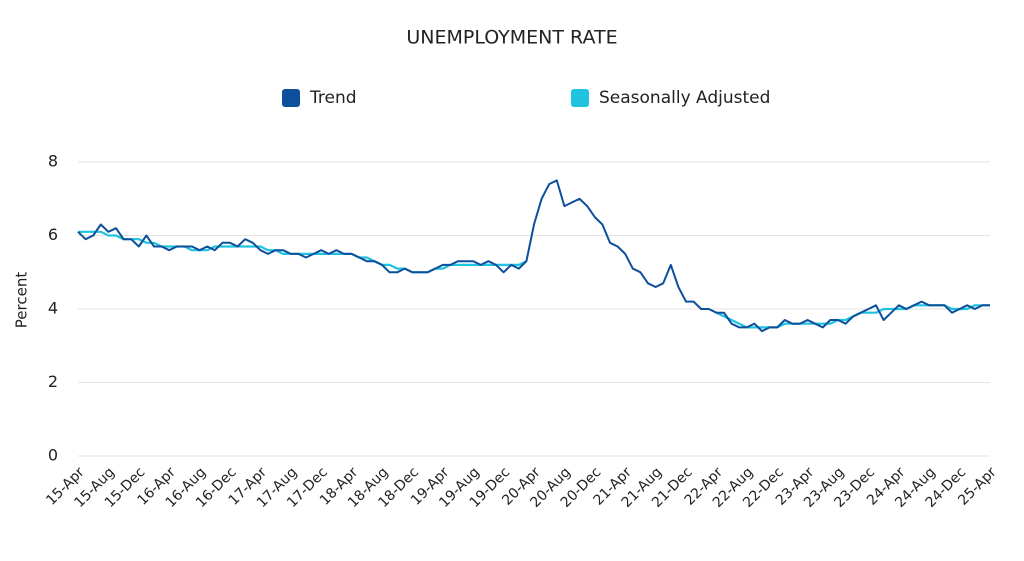 The image size is (1024, 561). I want to click on y-tick-label: 8, so click(53, 161).